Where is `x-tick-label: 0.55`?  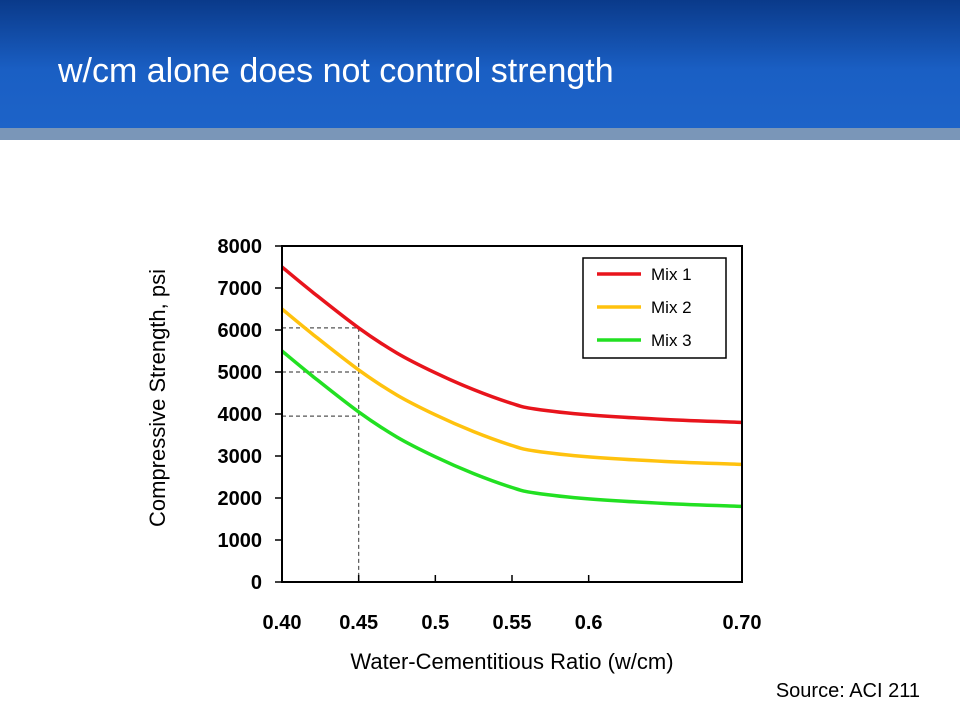
x-tick-label: 0.55 is located at coordinates (512, 623).